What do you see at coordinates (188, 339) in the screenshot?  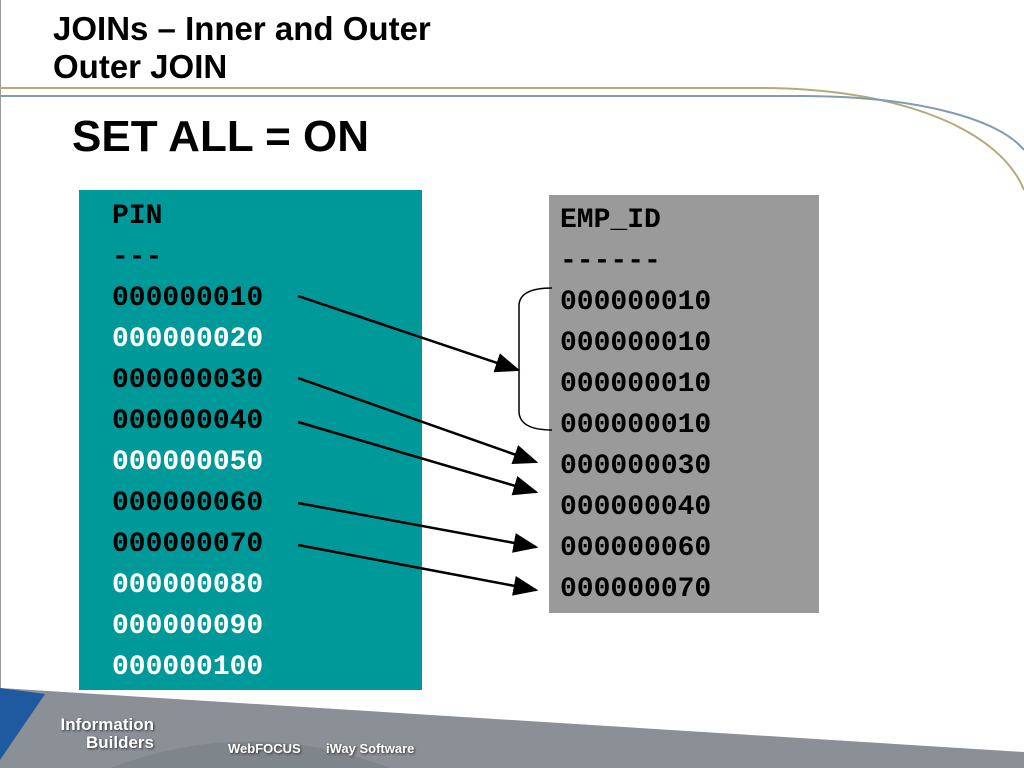 I see `pin-row: 000000020` at bounding box center [188, 339].